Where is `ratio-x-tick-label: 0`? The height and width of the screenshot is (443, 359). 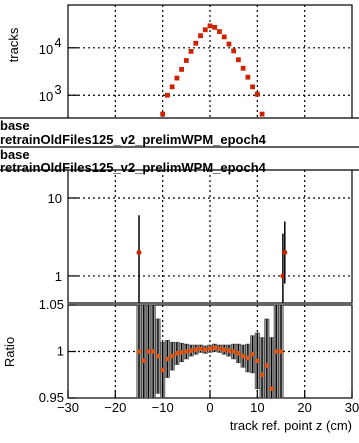 ratio-x-tick-label: 0 is located at coordinates (209, 407).